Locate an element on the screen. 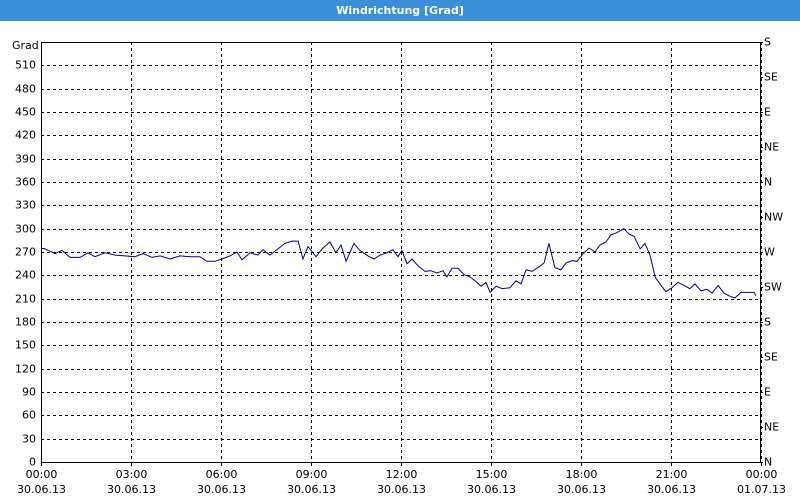 The image size is (800, 500). y-tick-label: 330 is located at coordinates (25, 205).